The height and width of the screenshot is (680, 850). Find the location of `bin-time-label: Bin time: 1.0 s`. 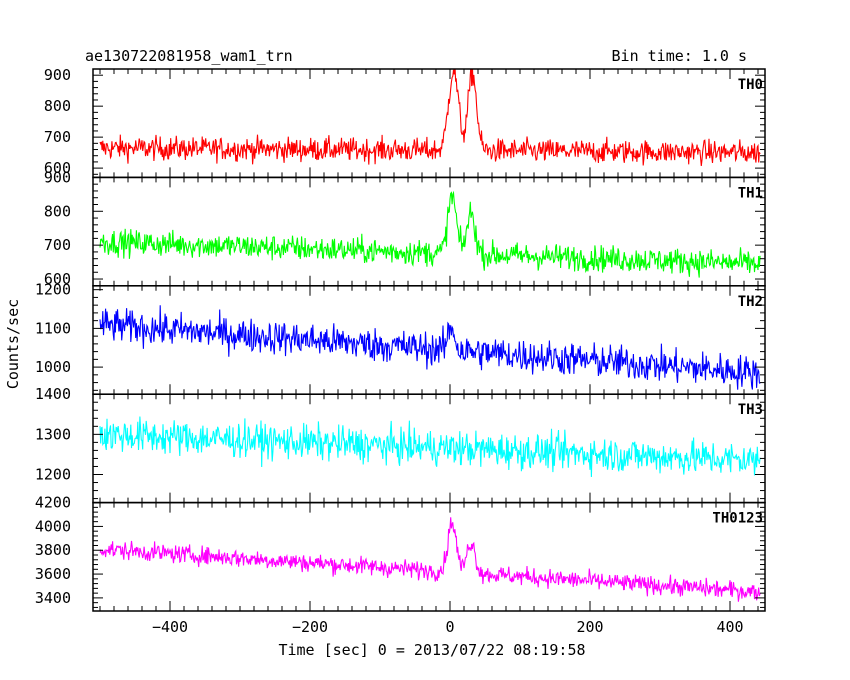

bin-time-label: Bin time: 1.0 s is located at coordinates (679, 56).